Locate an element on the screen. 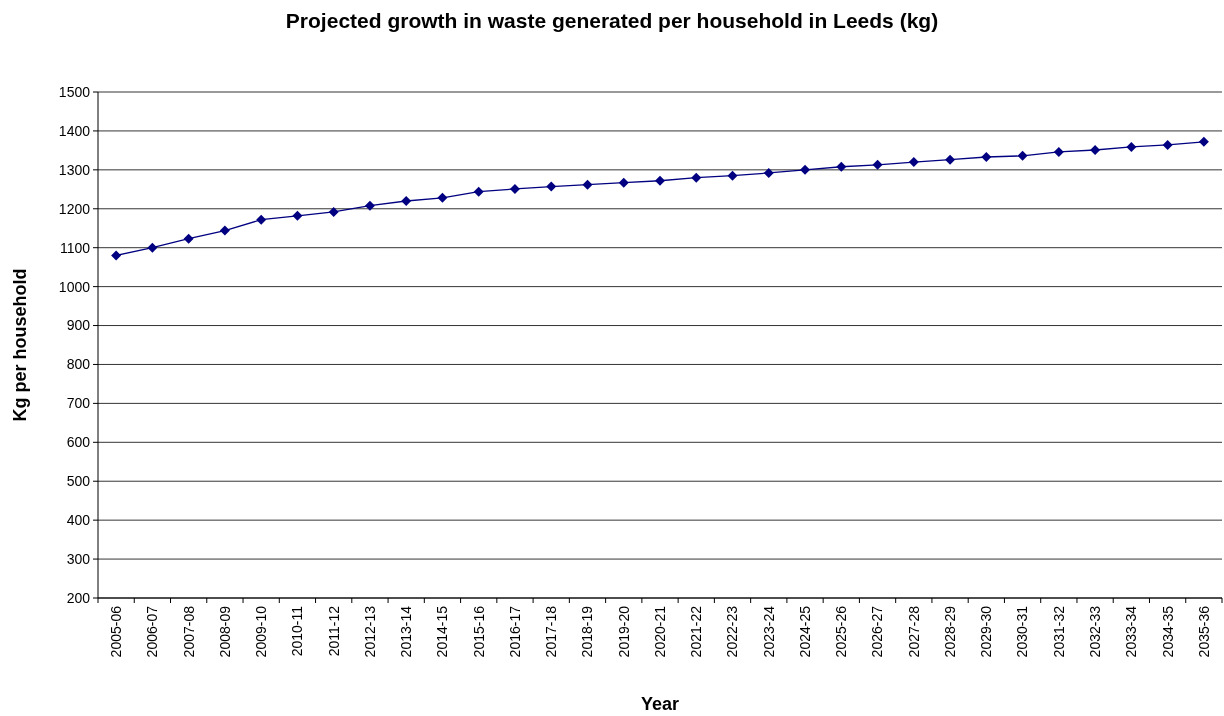 The height and width of the screenshot is (716, 1224). y-axis-title: Kg per household is located at coordinates (20, 345).